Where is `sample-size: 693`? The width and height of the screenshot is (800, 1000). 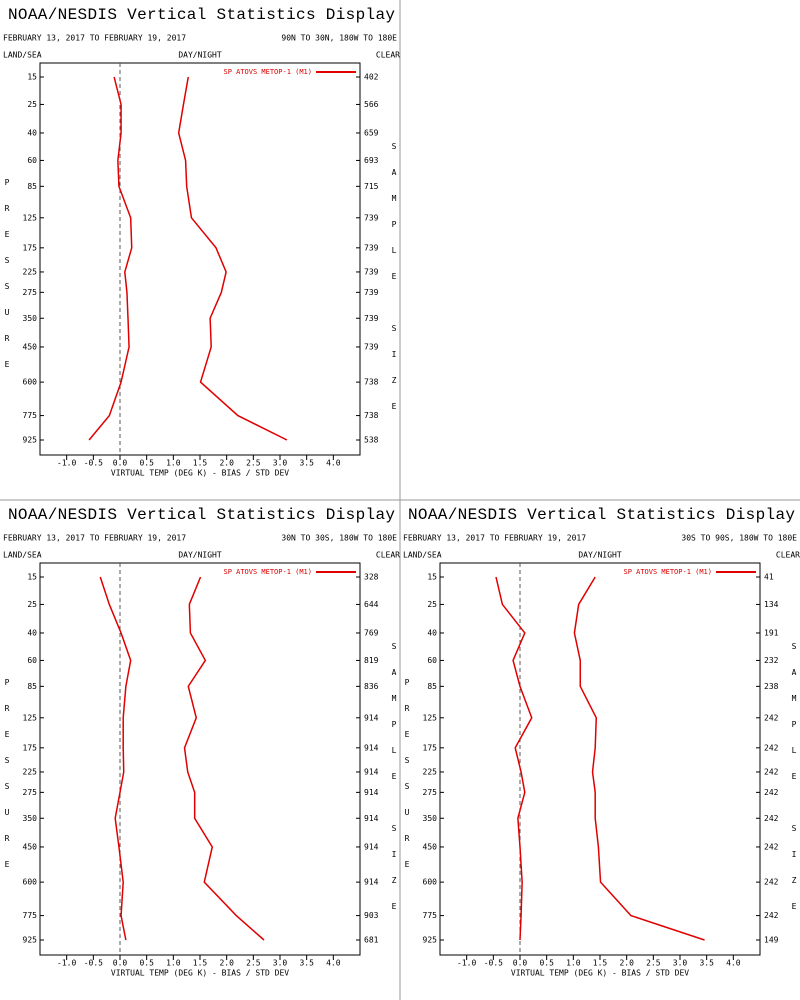
sample-size: 693 is located at coordinates (371, 160).